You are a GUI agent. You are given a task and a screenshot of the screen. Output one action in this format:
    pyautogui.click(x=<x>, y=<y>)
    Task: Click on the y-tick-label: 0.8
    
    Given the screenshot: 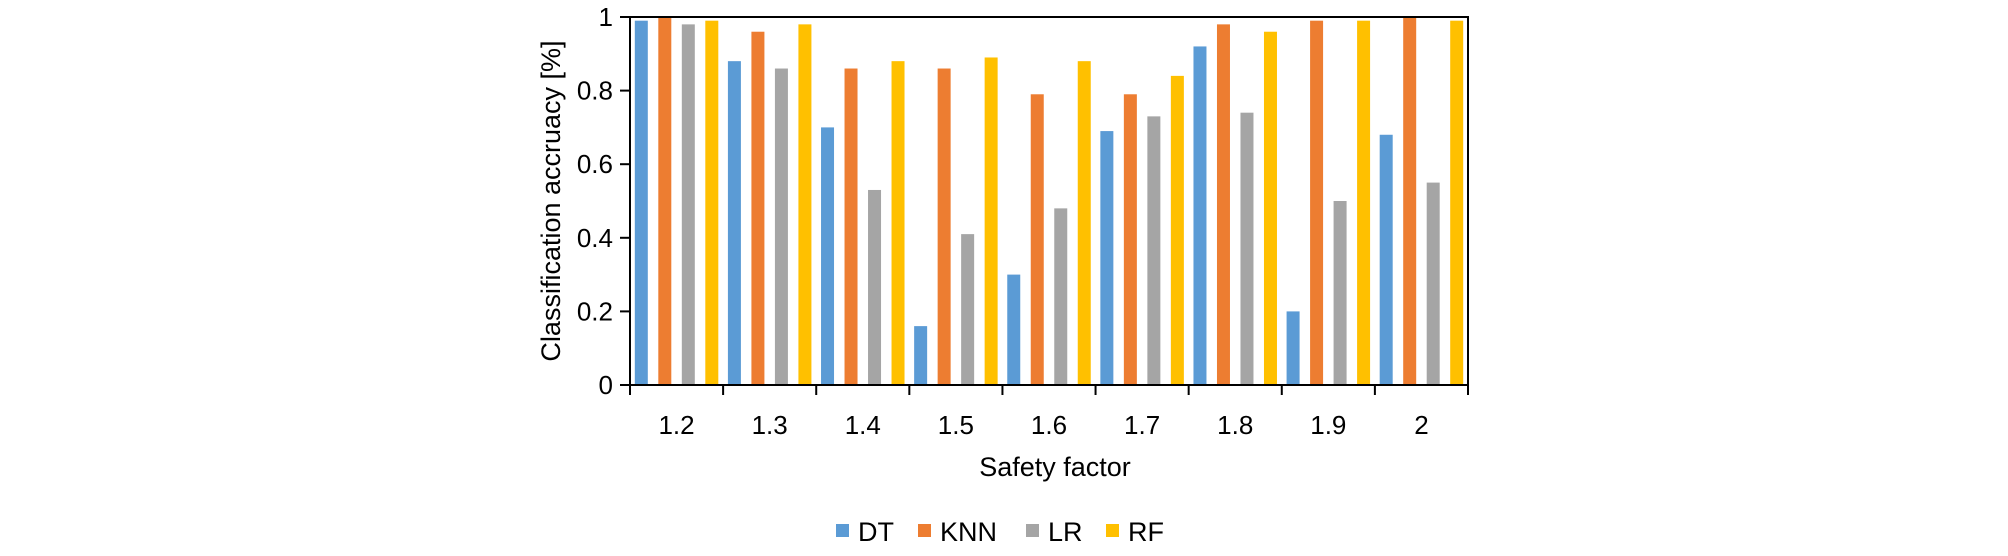 What is the action you would take?
    pyautogui.click(x=595, y=91)
    